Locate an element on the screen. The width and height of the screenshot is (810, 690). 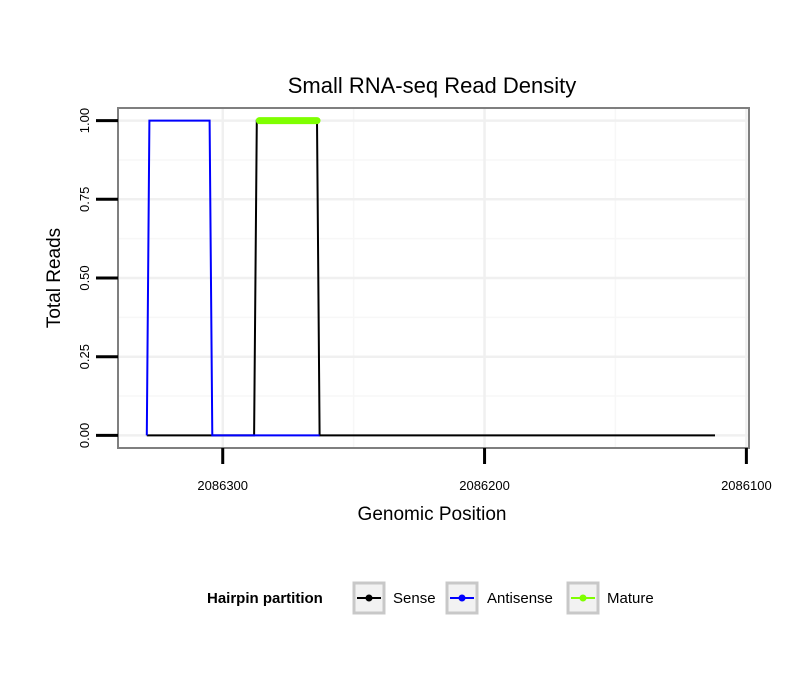
legend-point-mature is located at coordinates (583, 598).